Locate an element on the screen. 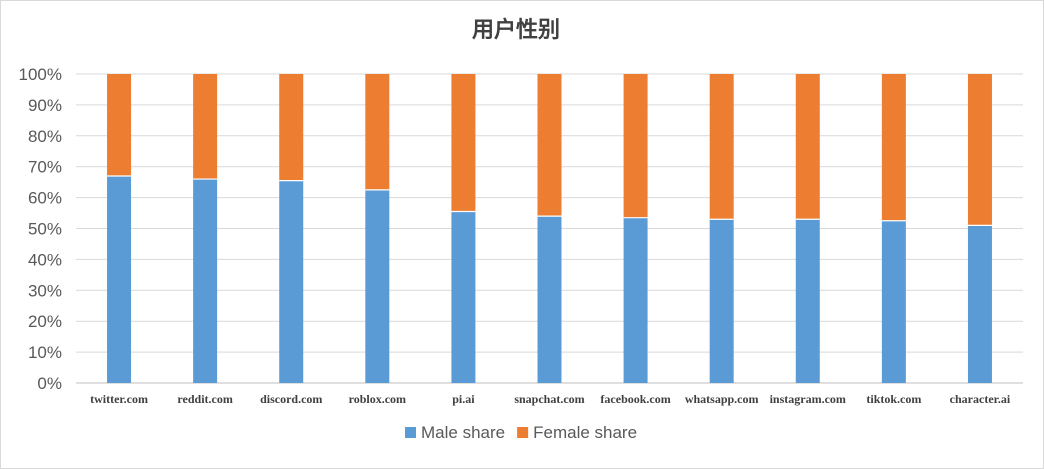  y-tick-label: 70% is located at coordinates (45, 167).